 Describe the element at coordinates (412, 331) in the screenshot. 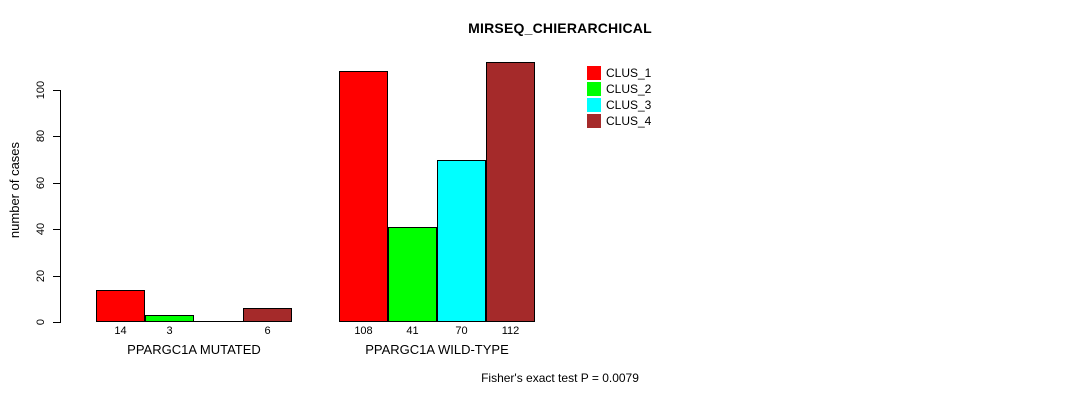

I see `bar-value-label: 41` at that location.